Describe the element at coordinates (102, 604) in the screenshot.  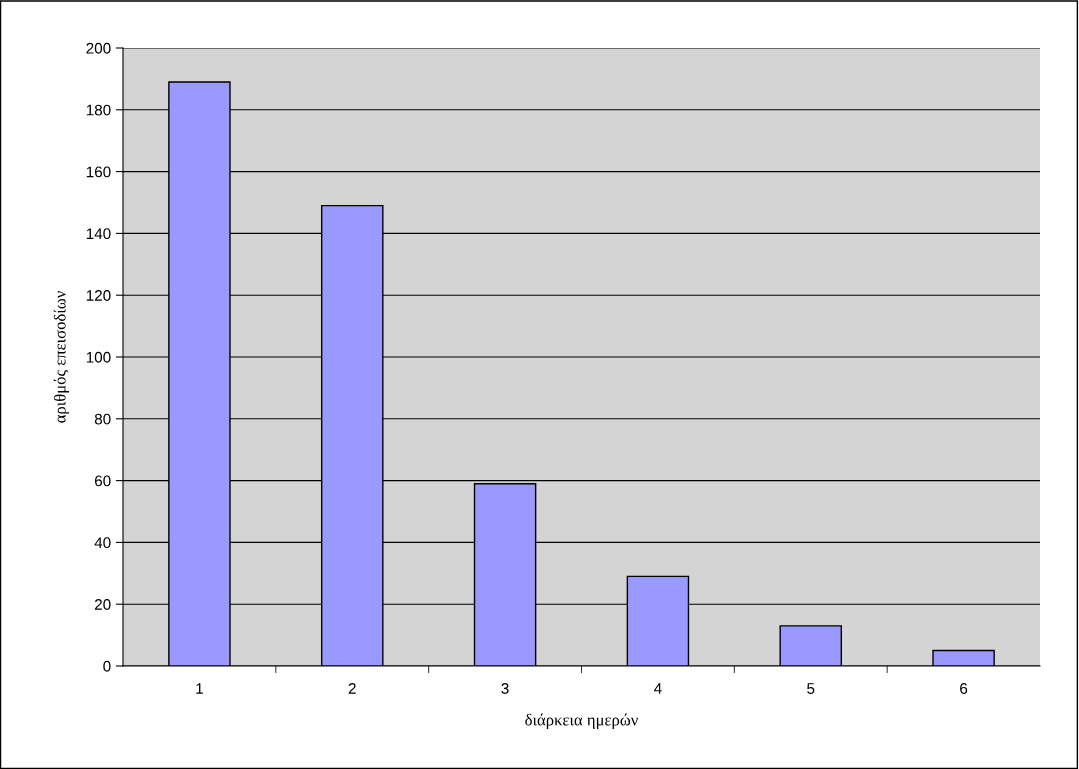
I see `y-tick-label: 20` at that location.